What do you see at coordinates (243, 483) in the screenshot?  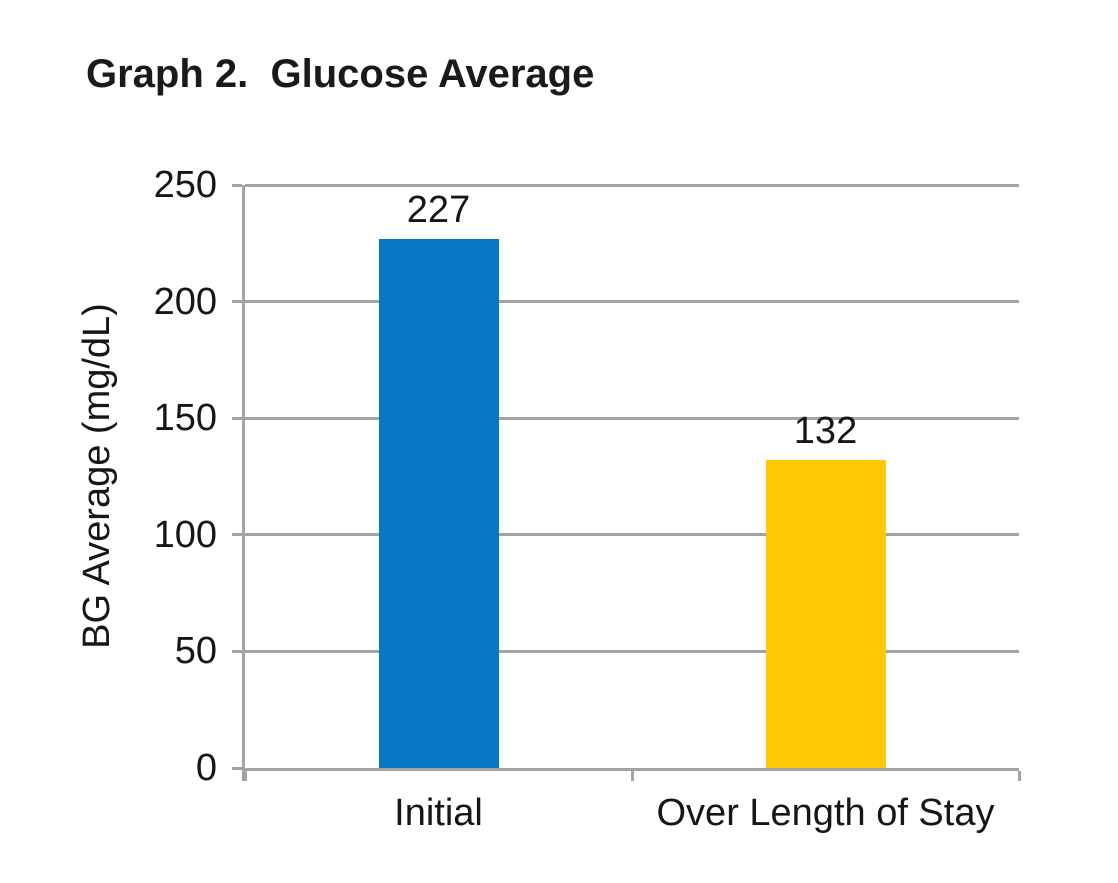 I see `y-axis-line` at bounding box center [243, 483].